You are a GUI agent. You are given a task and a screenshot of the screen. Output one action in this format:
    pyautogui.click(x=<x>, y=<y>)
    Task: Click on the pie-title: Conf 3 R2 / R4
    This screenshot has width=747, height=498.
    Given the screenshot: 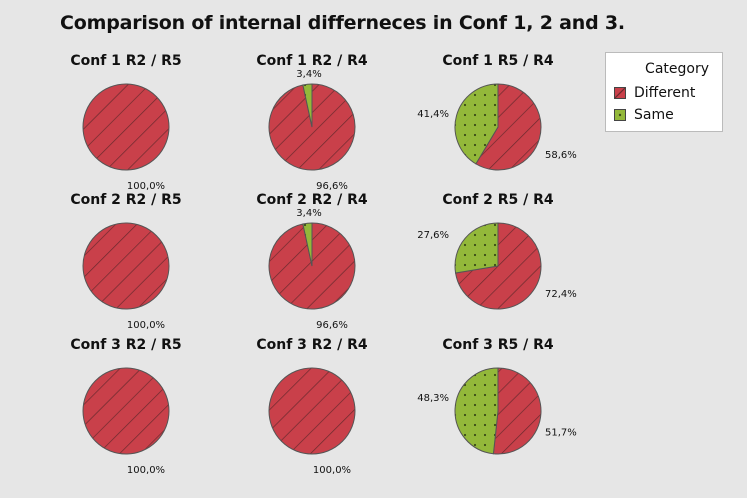 What is the action you would take?
    pyautogui.click(x=312, y=345)
    